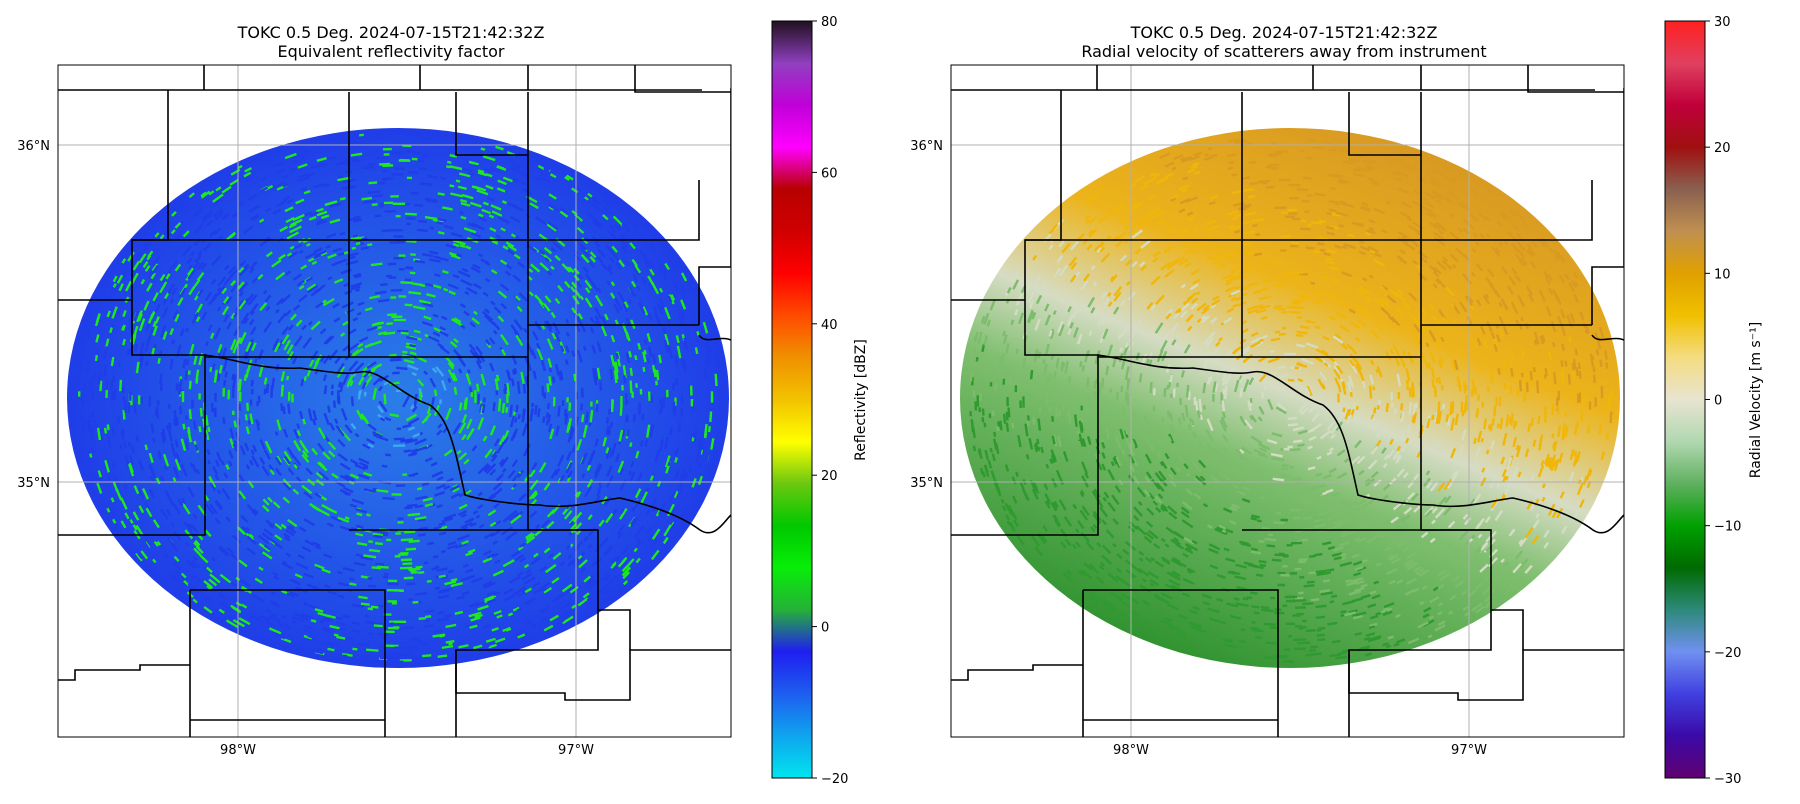  I want to click on reflectivity-colorbar-tick-label: 20, so click(829, 476).